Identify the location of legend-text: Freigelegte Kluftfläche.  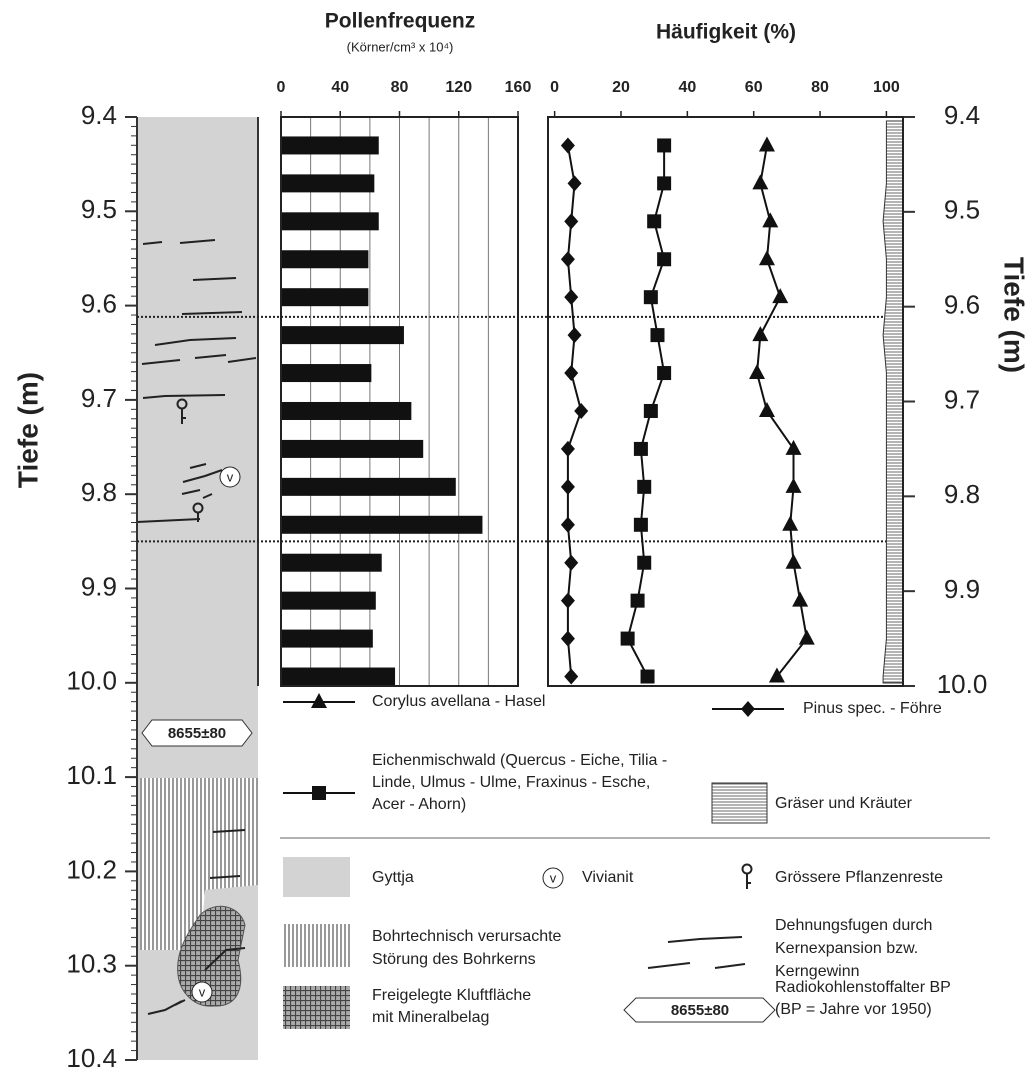
(451, 995).